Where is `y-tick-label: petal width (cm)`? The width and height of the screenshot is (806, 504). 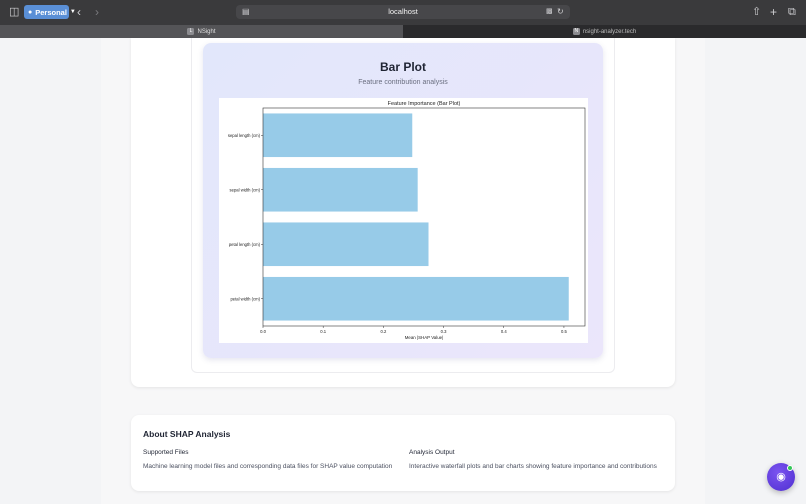
y-tick-label: petal width (cm) is located at coordinates (245, 298).